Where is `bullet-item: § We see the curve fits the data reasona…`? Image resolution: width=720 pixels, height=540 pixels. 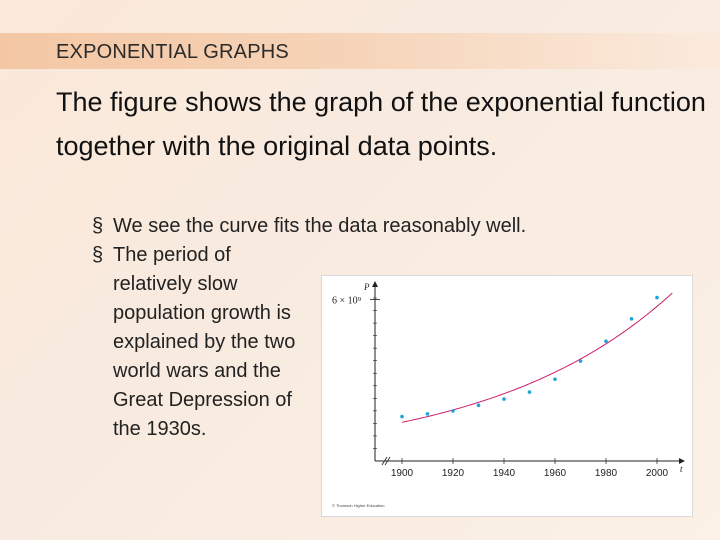 bullet-item: § We see the curve fits the data reasona… is located at coordinates (309, 226).